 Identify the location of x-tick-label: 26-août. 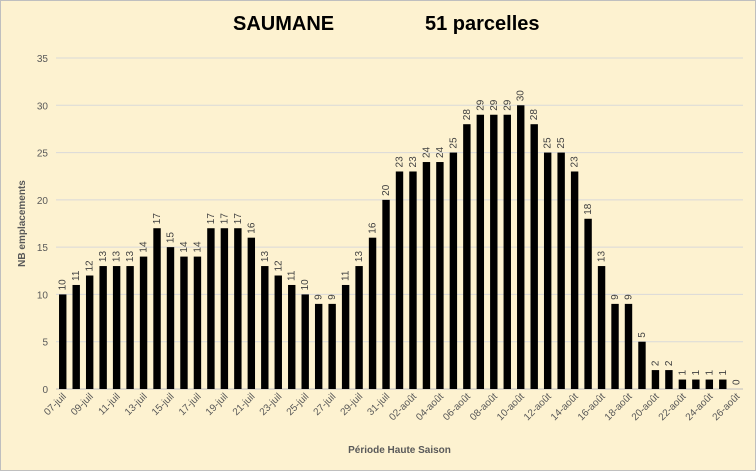
(727, 407).